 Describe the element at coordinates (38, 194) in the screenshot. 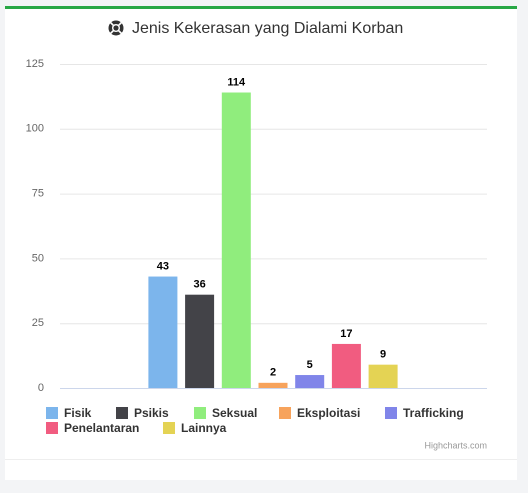

I see `y-tick-label: 75` at that location.